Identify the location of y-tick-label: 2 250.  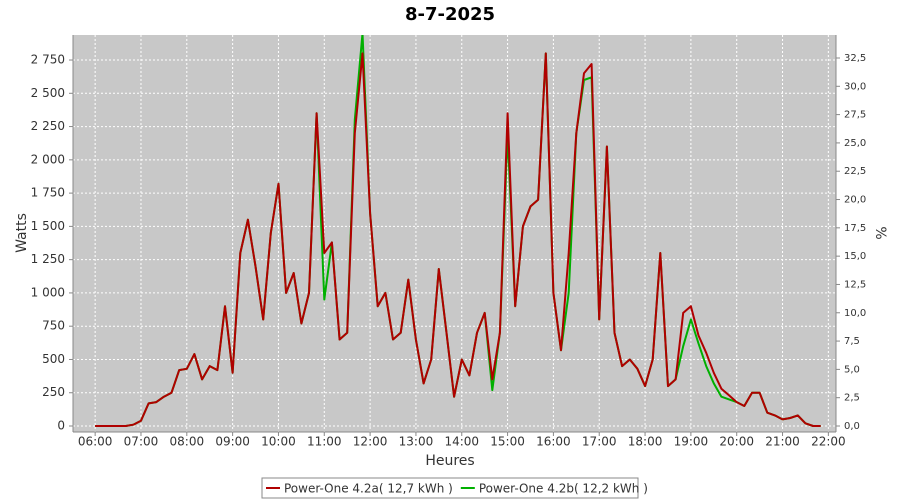
(48, 126).